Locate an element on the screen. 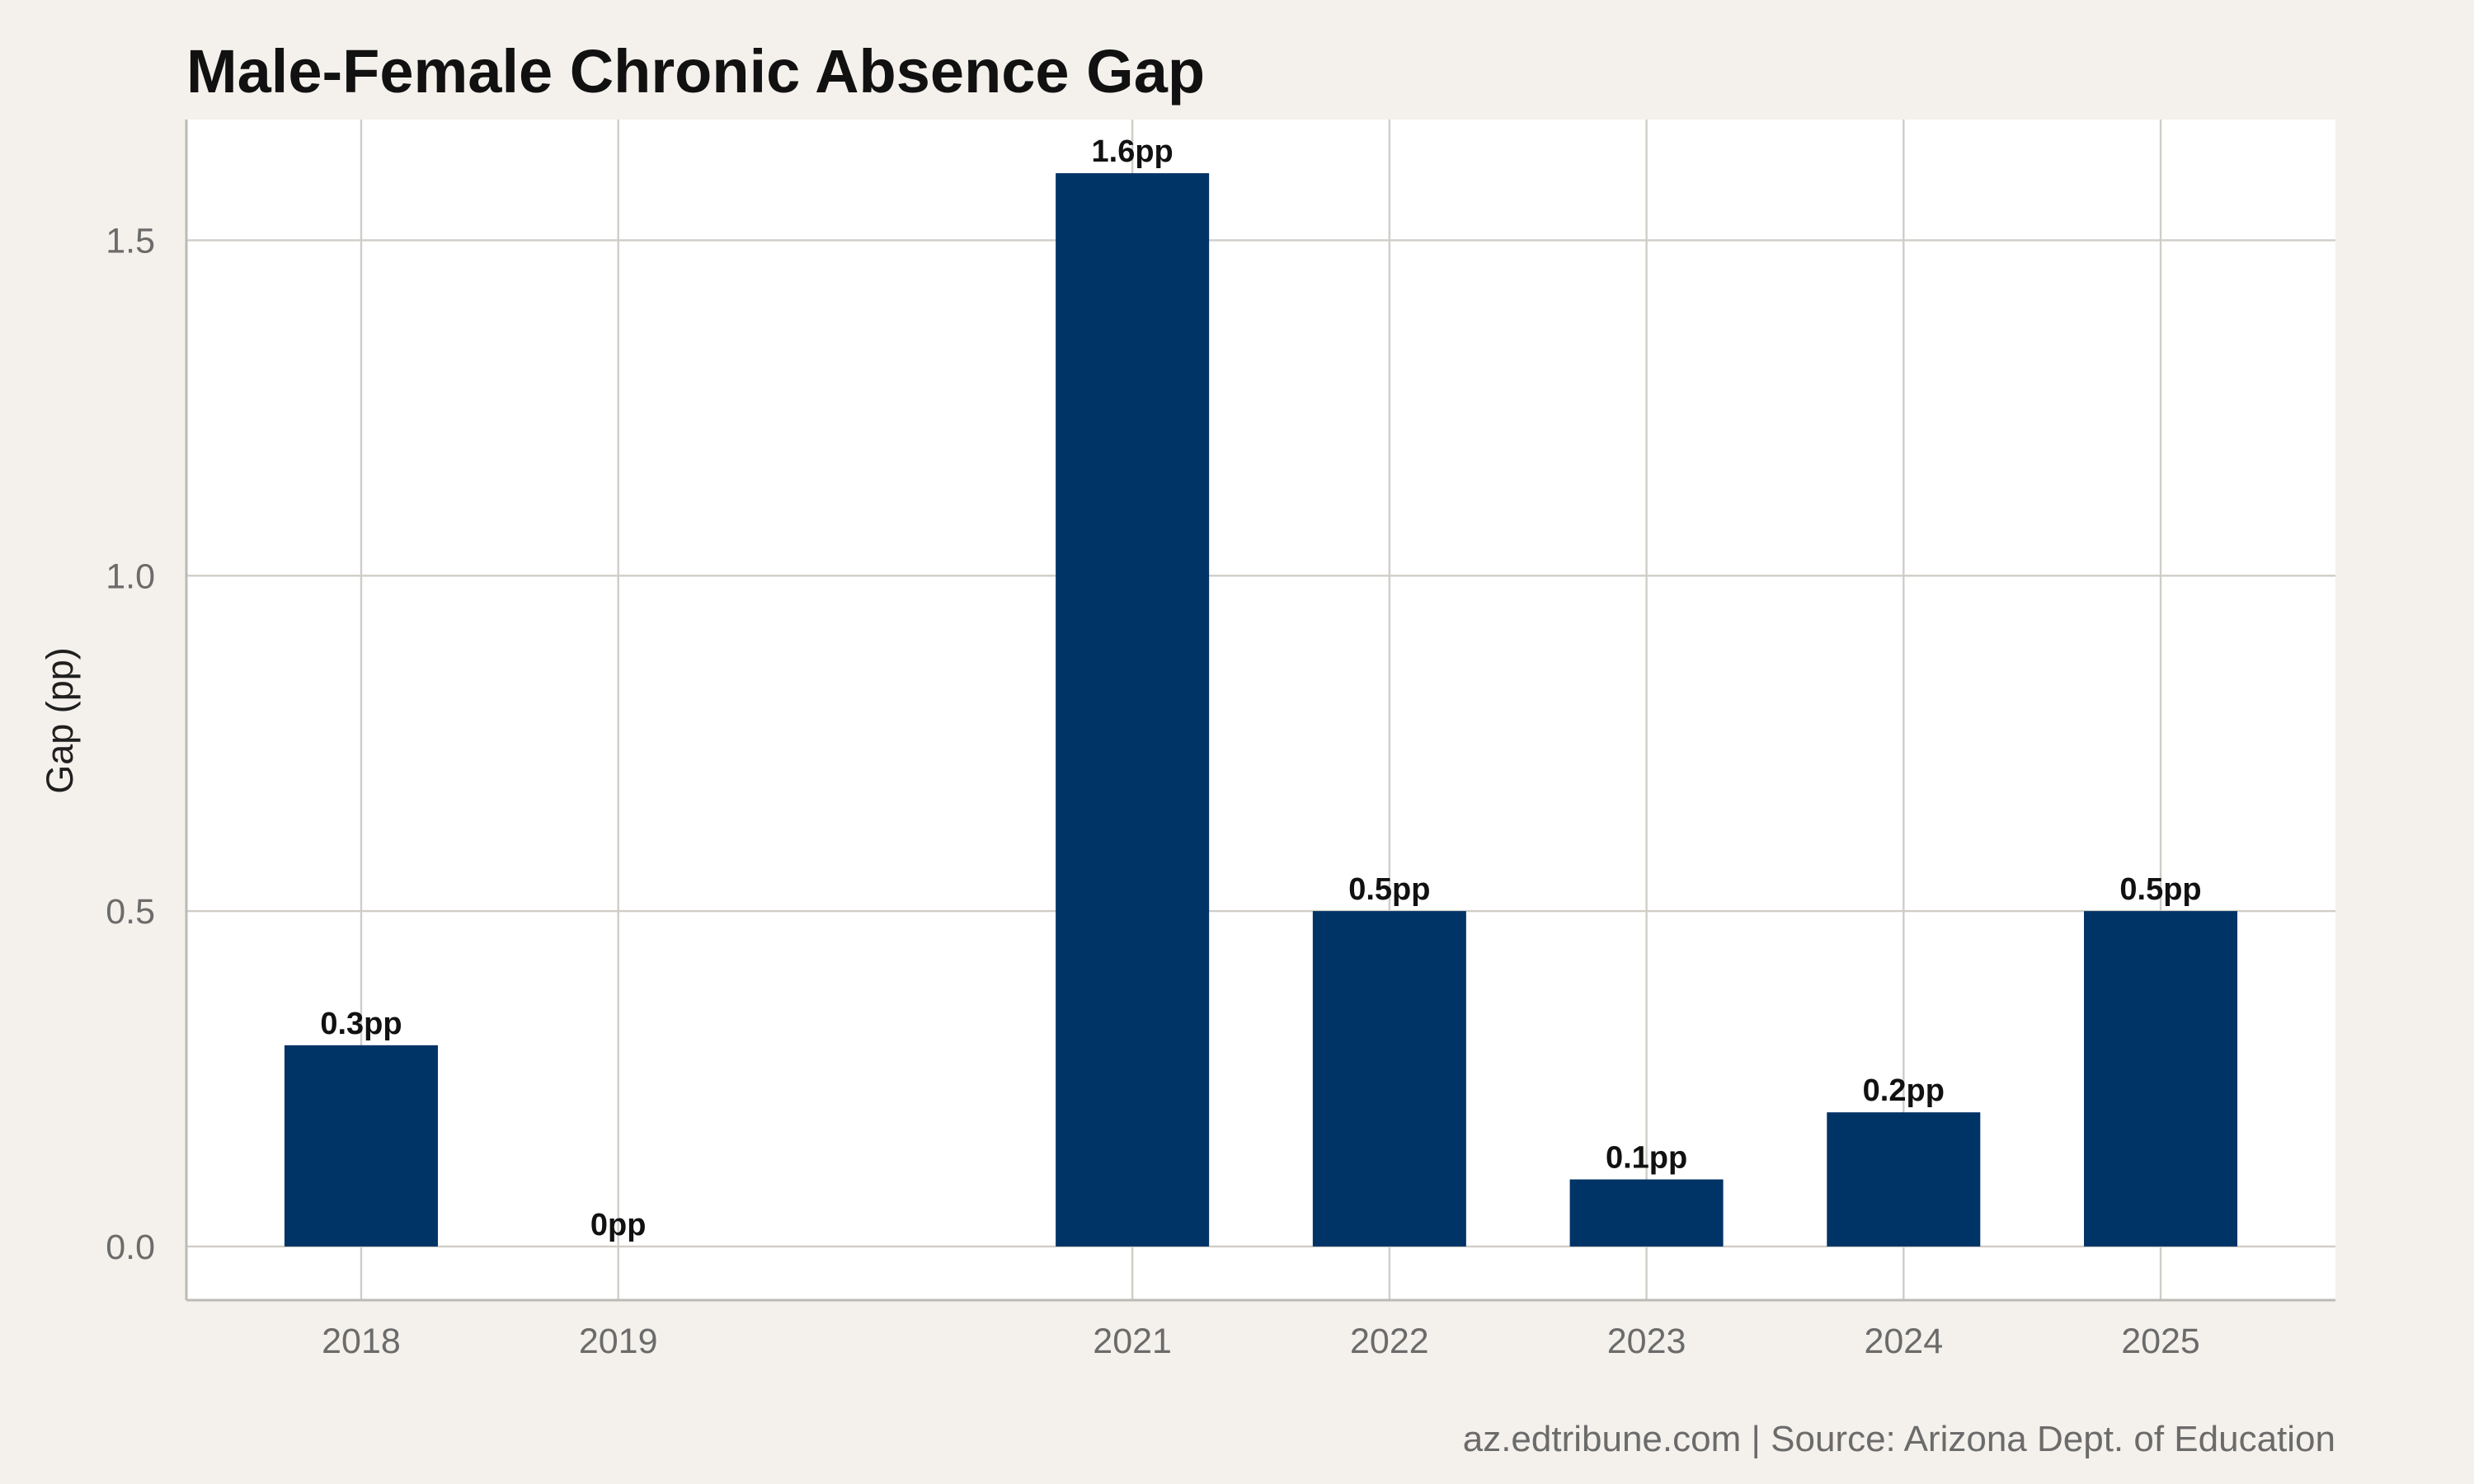 The height and width of the screenshot is (1484, 2474). y-tick-label: 0.0 is located at coordinates (130, 1247).